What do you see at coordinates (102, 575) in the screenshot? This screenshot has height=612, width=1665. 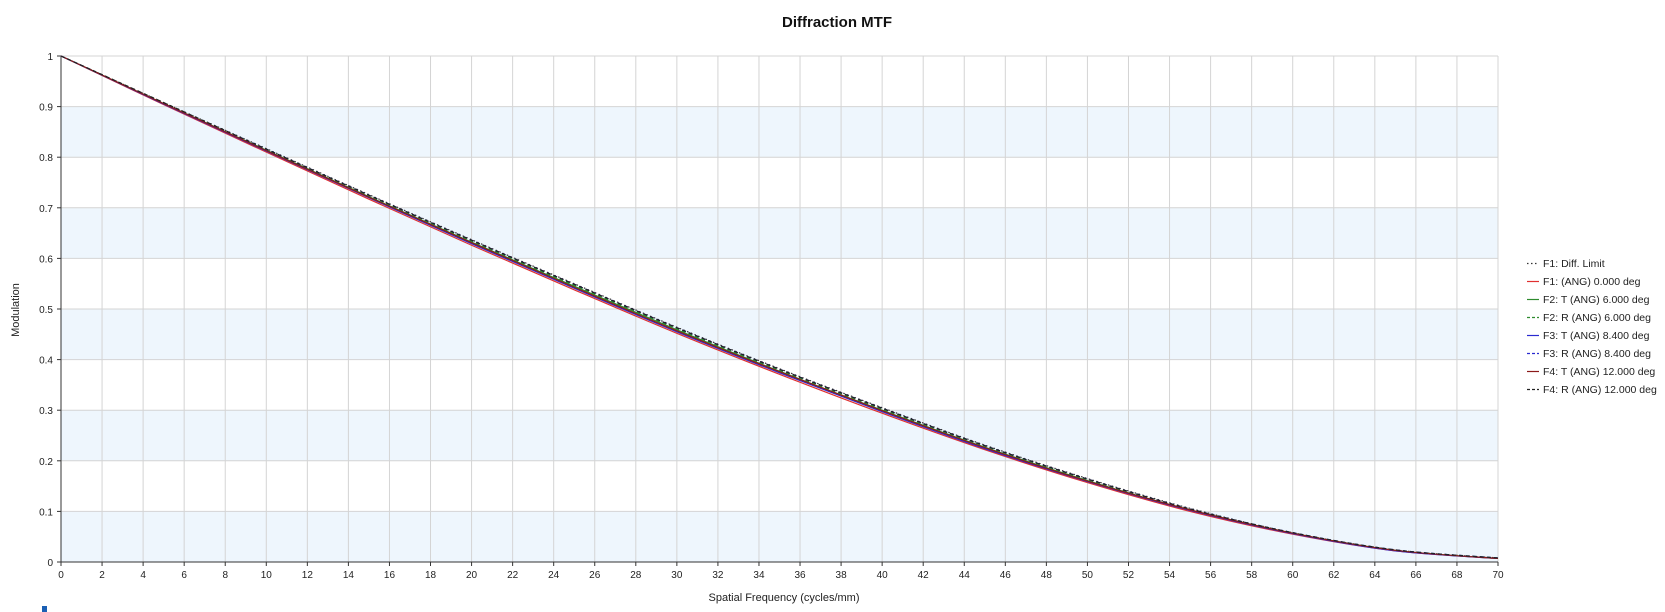 I see `x-tick-label: 2` at bounding box center [102, 575].